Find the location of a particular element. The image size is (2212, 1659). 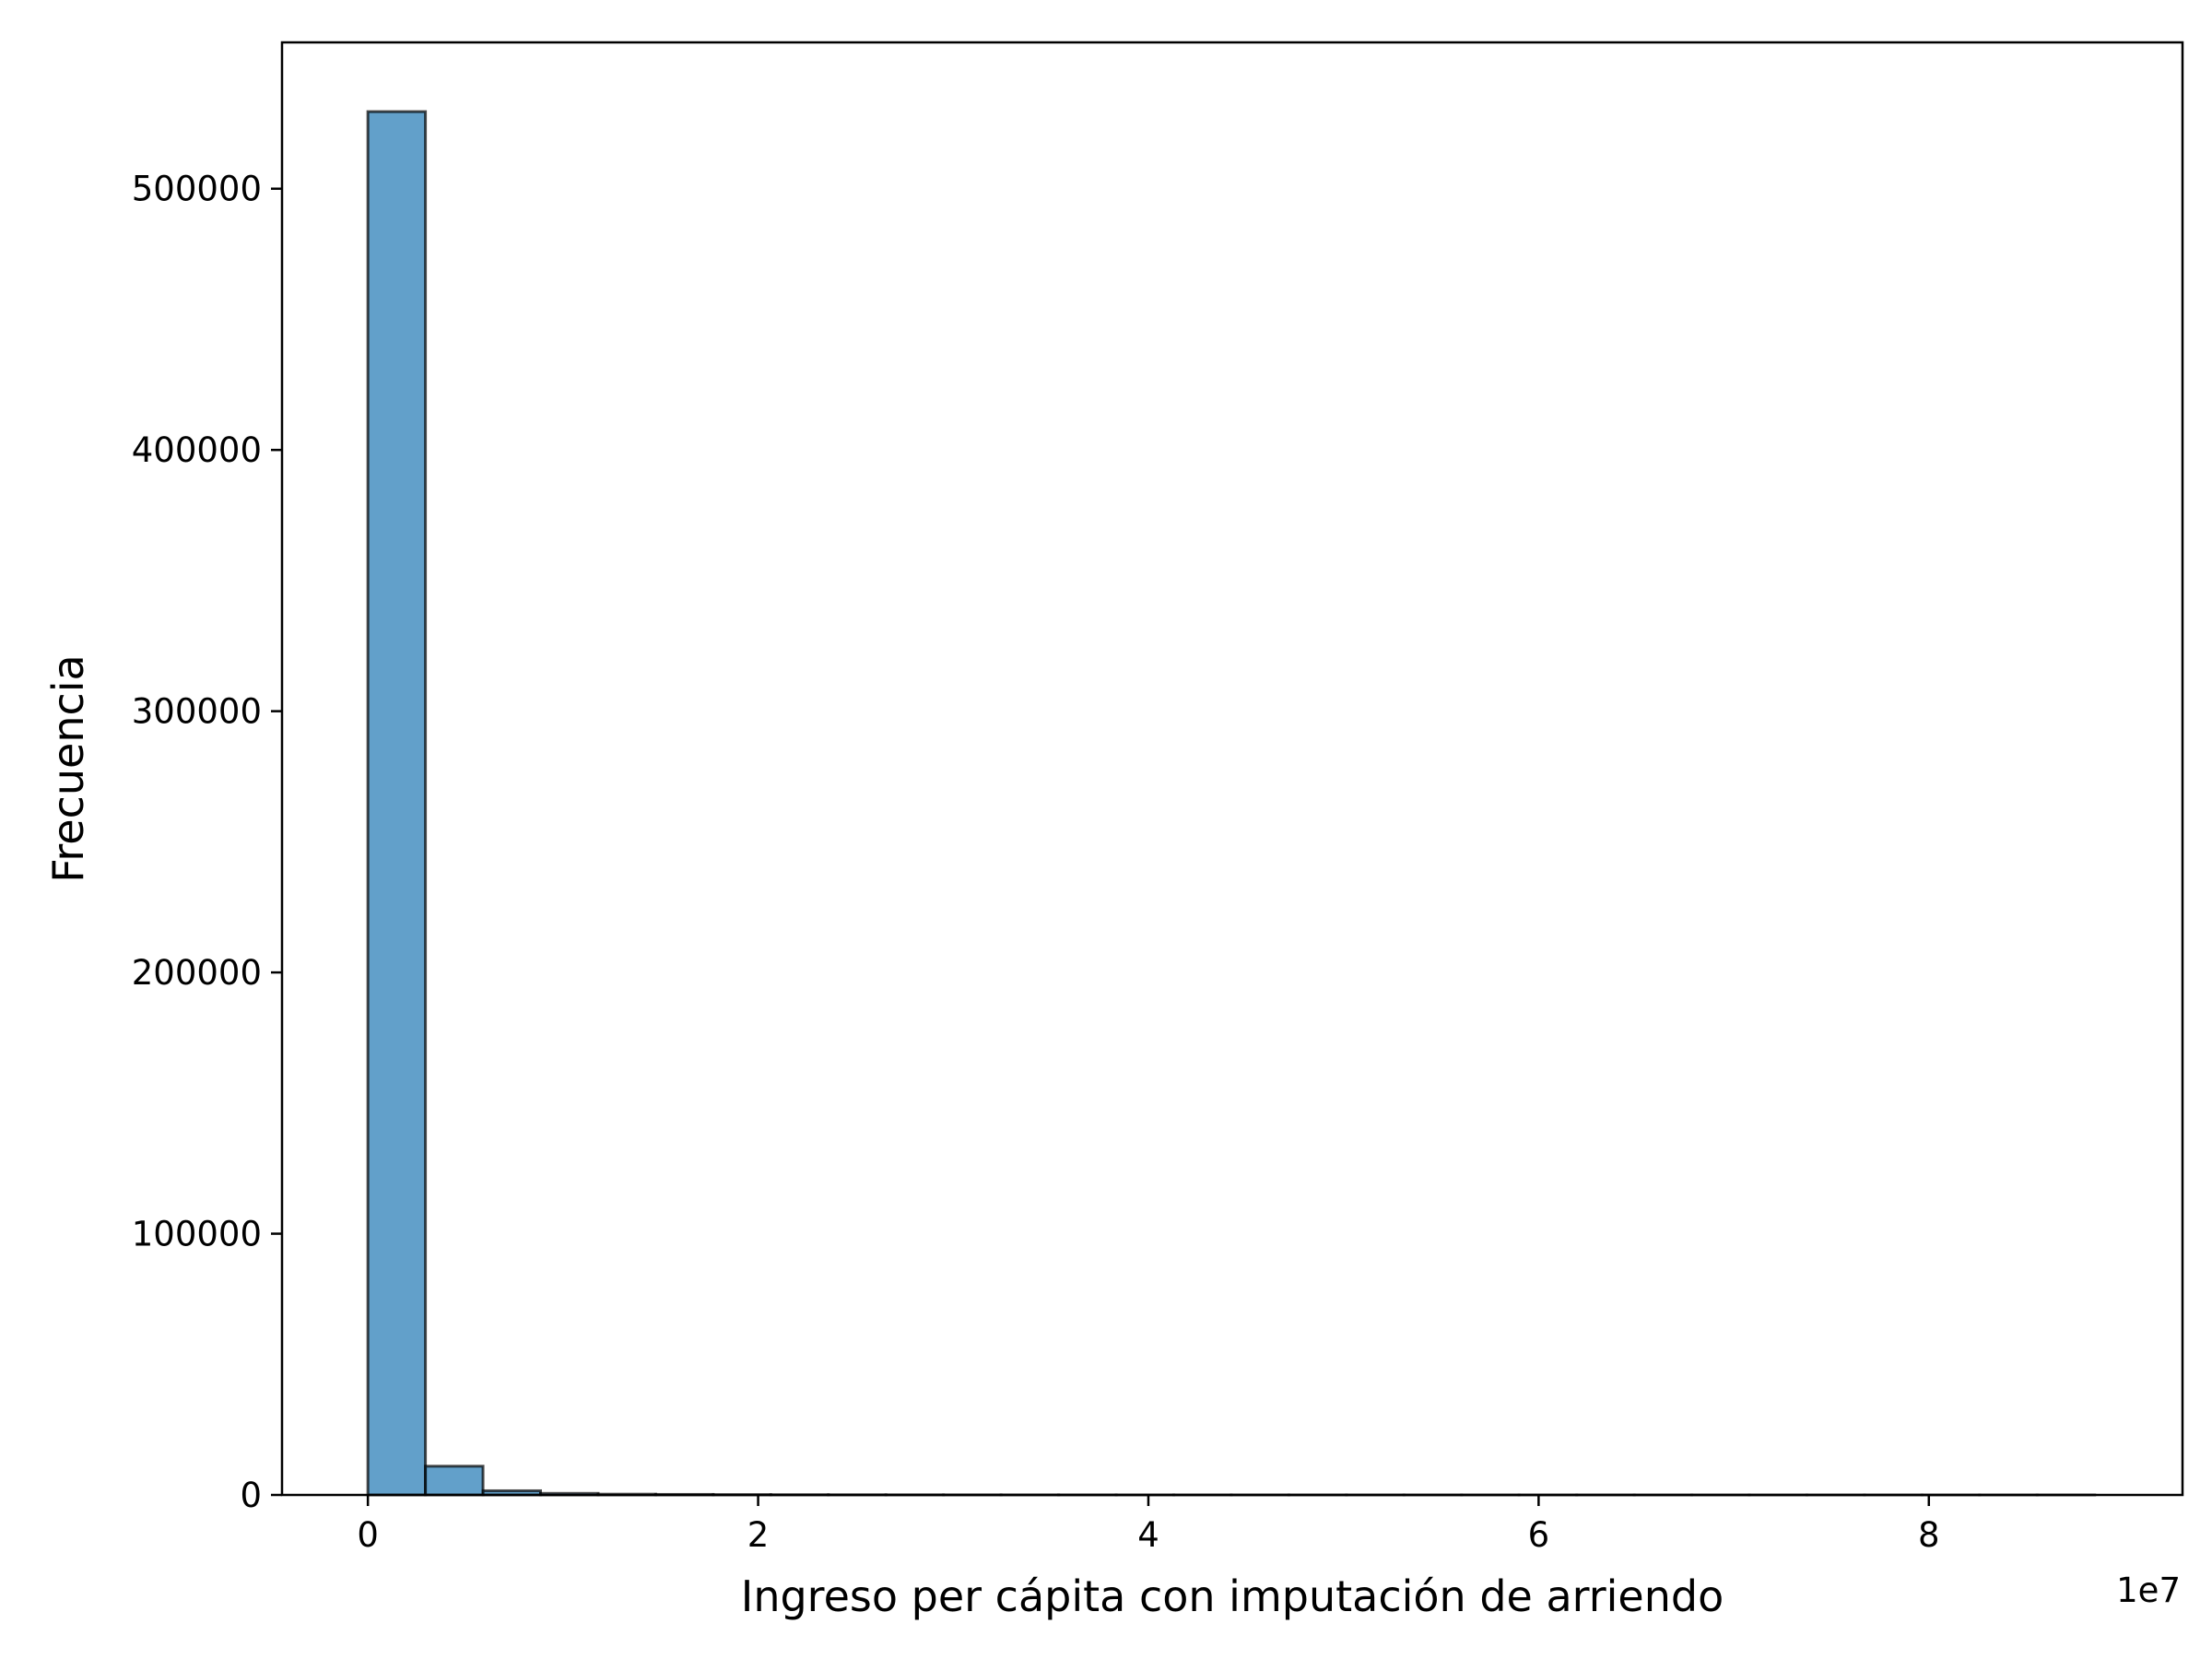

x-axis-offset-label: 1e7 is located at coordinates (2148, 1590).